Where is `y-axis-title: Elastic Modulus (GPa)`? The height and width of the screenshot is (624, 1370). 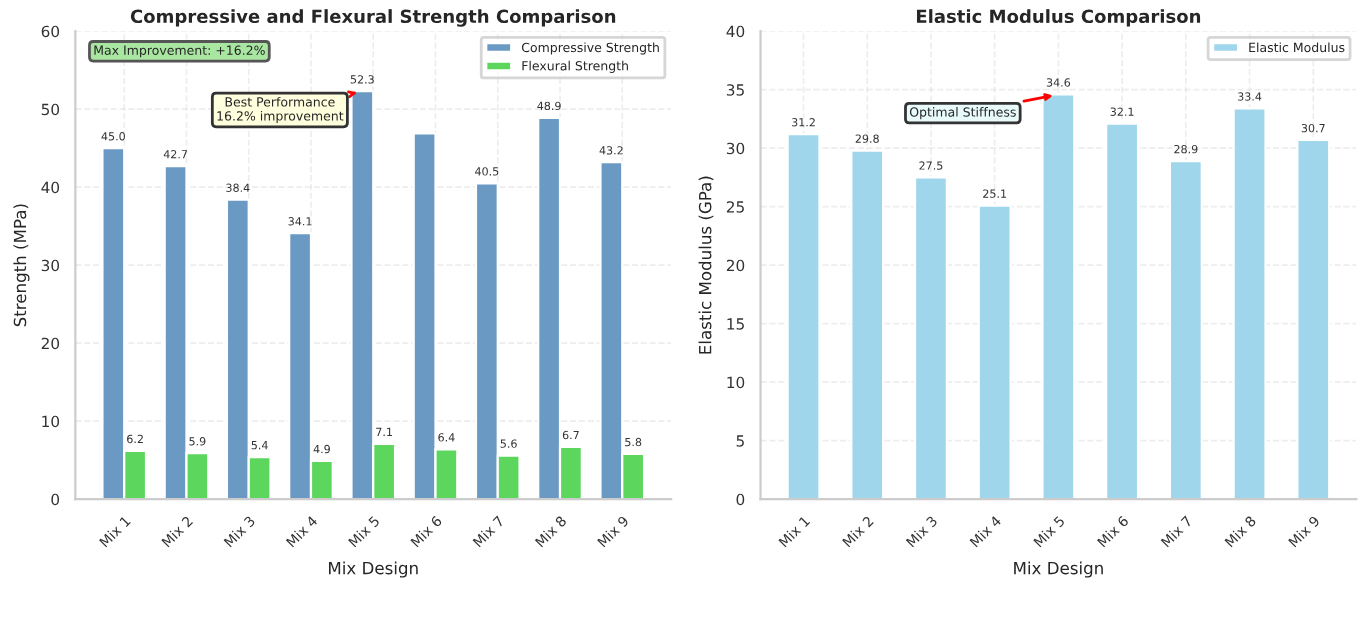 y-axis-title: Elastic Modulus (GPa) is located at coordinates (706, 265).